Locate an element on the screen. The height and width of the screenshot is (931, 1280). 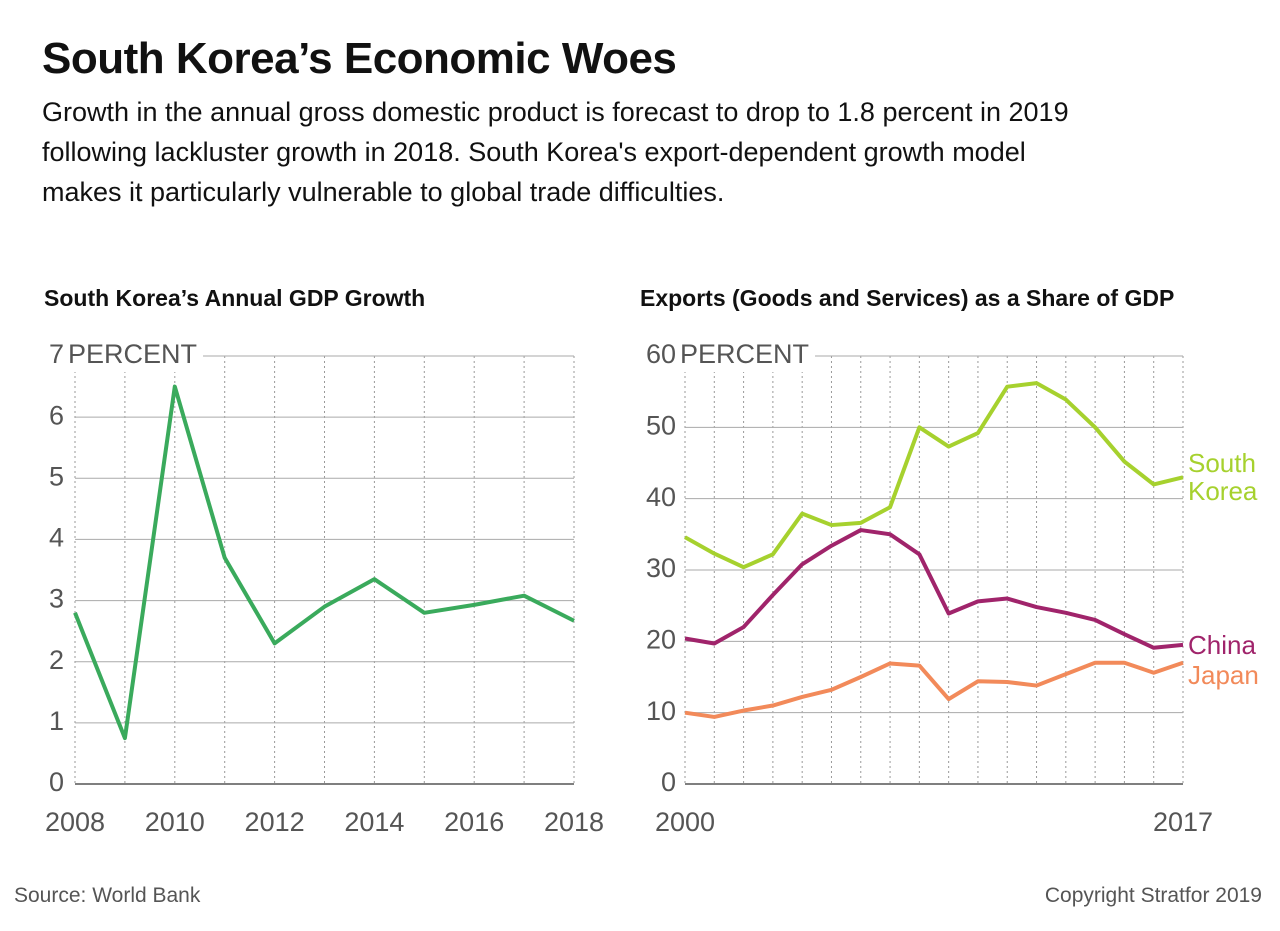
y-tick-label: 6 is located at coordinates (56, 415).